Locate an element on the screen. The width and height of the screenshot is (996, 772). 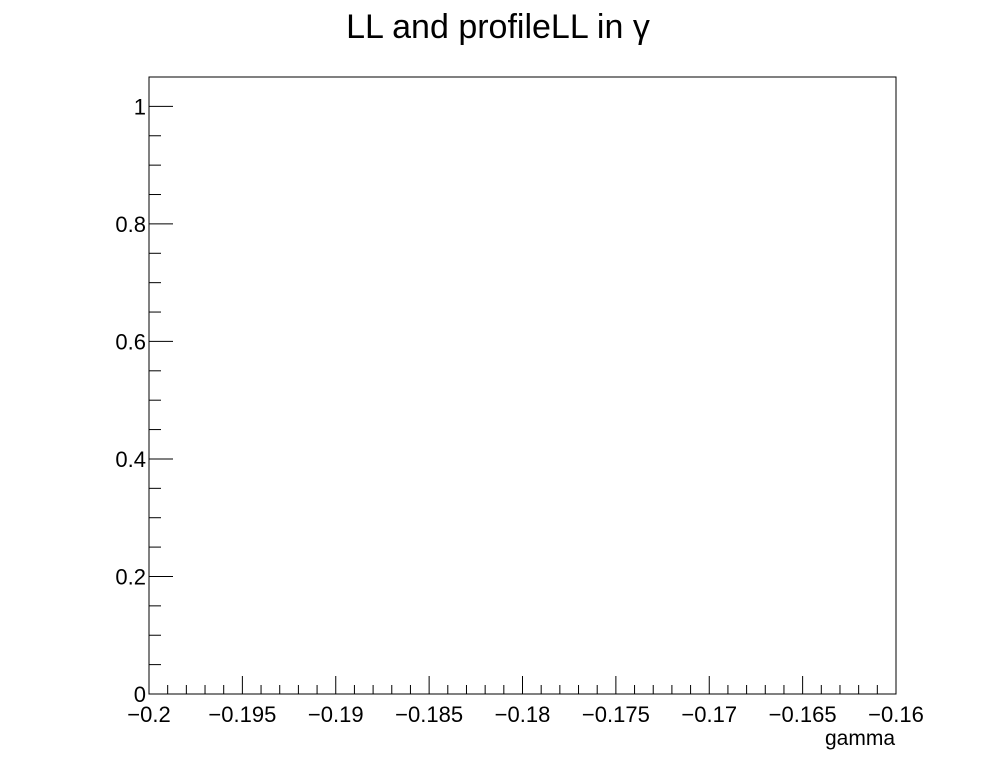
x-tick-label: −0.185 is located at coordinates (429, 714).